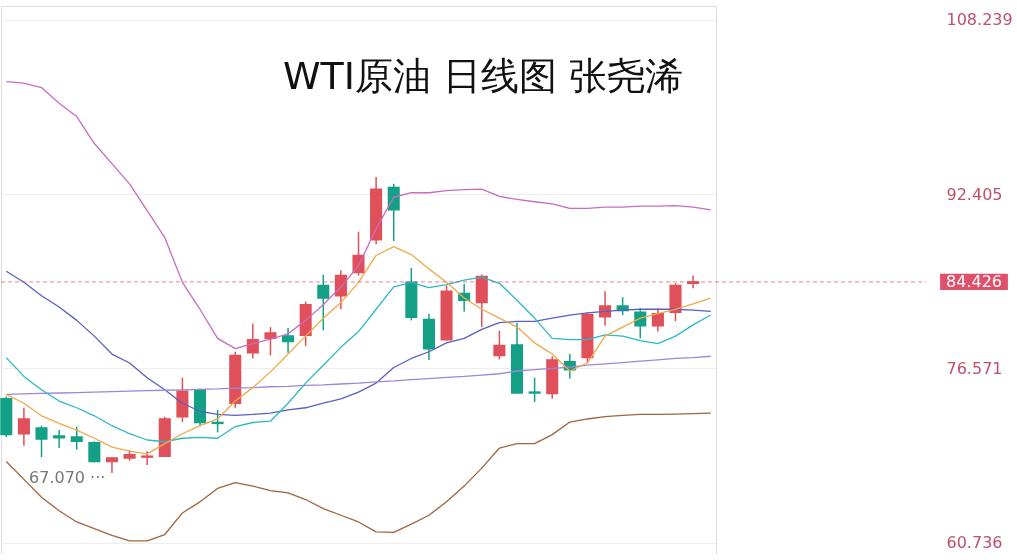 Image resolution: width=1017 pixels, height=560 pixels. Describe the element at coordinates (979, 20) in the screenshot. I see `y-tick-label: 108.239` at that location.